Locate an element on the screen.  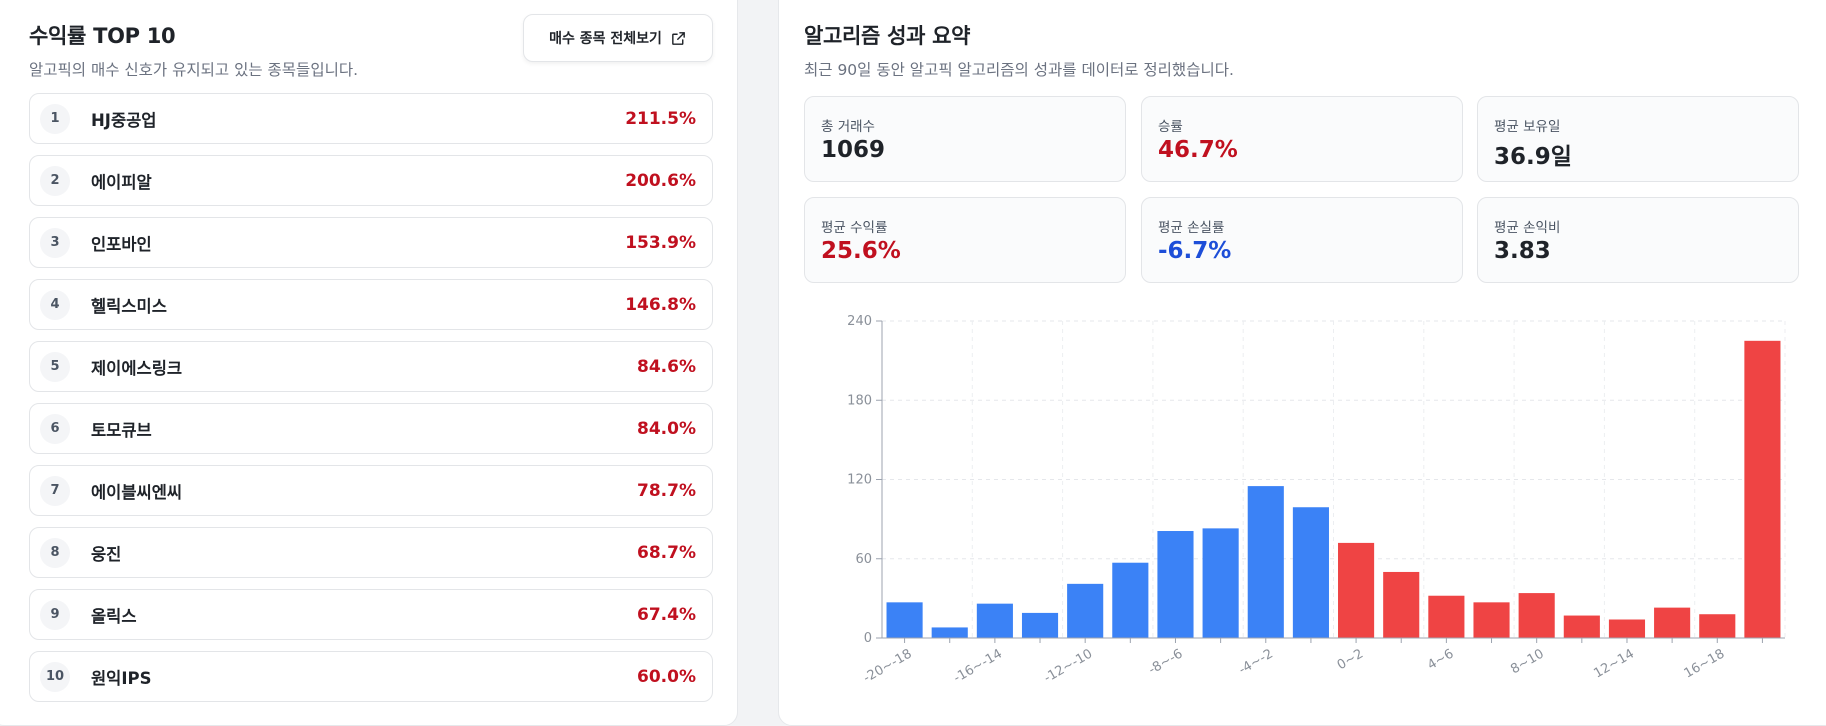
x-tick-label: -16~-14 is located at coordinates (978, 666).